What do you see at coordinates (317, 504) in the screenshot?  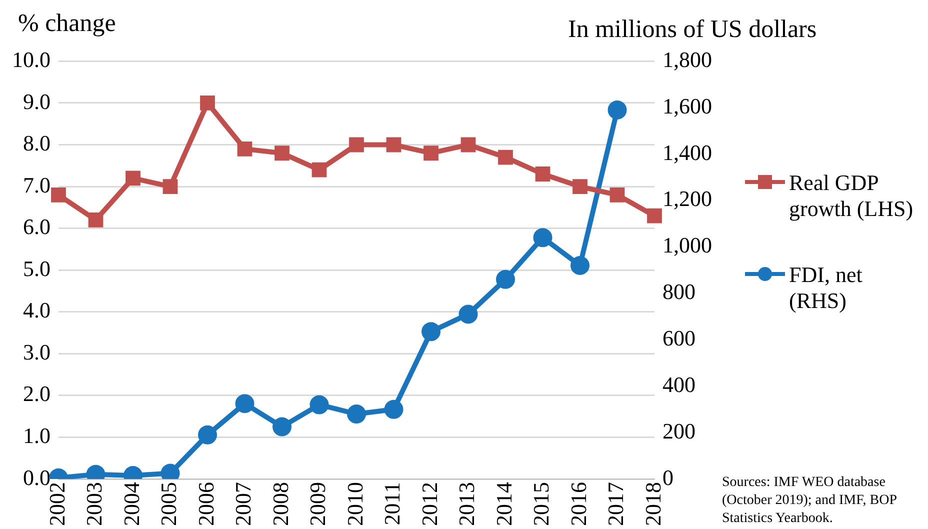 I see `x-tick-label: 2009` at bounding box center [317, 504].